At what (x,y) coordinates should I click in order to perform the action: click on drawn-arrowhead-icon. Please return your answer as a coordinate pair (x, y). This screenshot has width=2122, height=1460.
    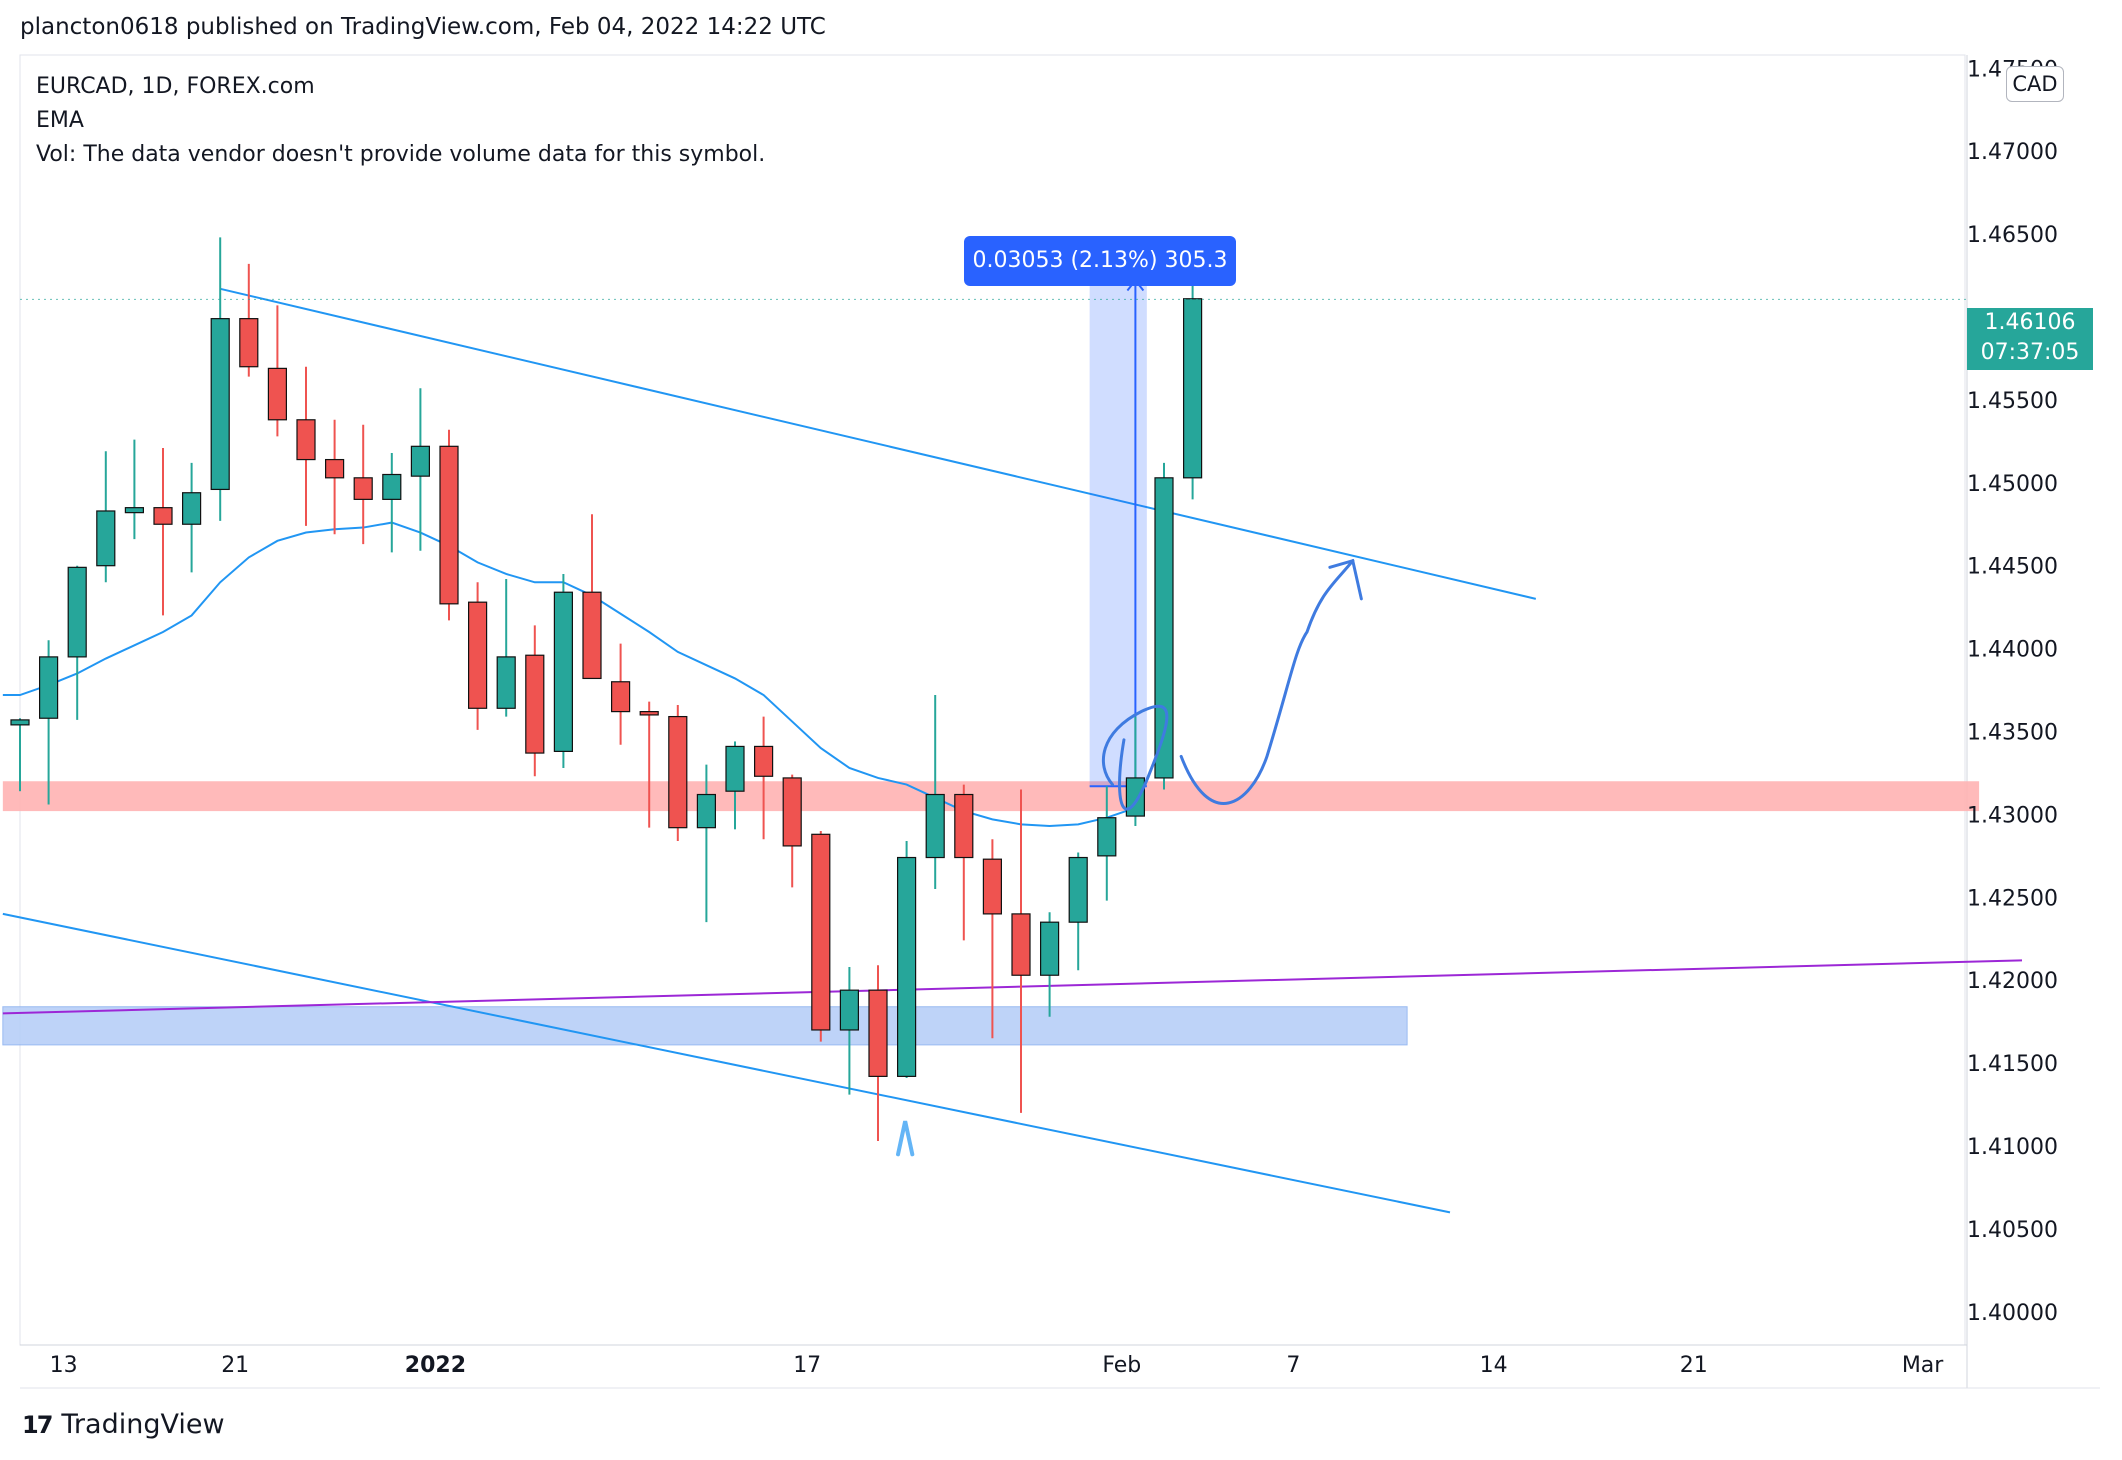
    Looking at the image, I should click on (1345, 579).